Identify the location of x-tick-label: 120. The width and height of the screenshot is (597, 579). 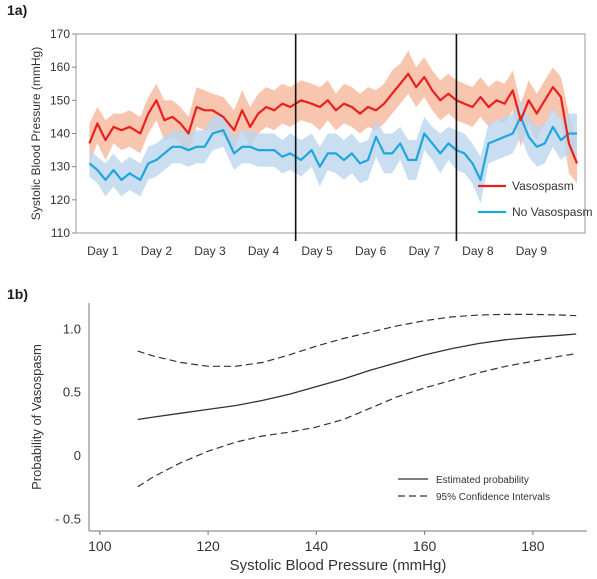
(208, 546).